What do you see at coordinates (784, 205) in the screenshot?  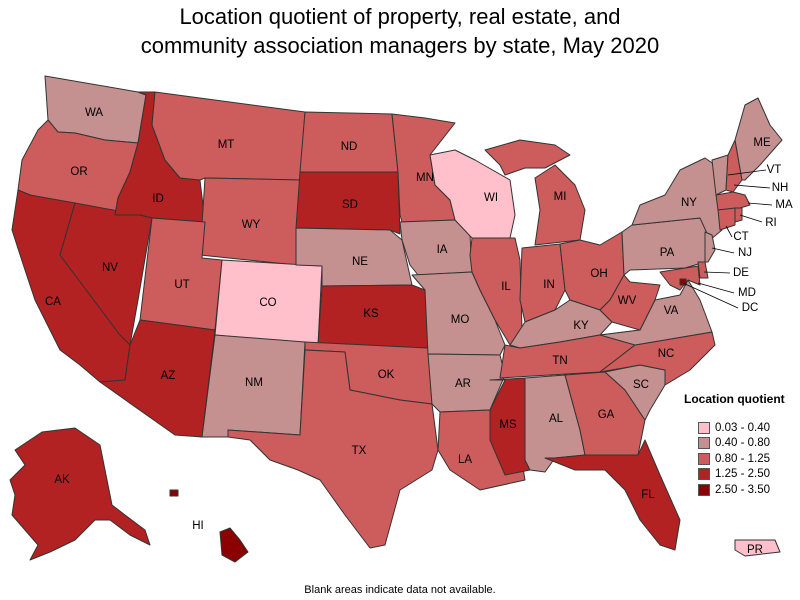 I see `label-ma: MA` at bounding box center [784, 205].